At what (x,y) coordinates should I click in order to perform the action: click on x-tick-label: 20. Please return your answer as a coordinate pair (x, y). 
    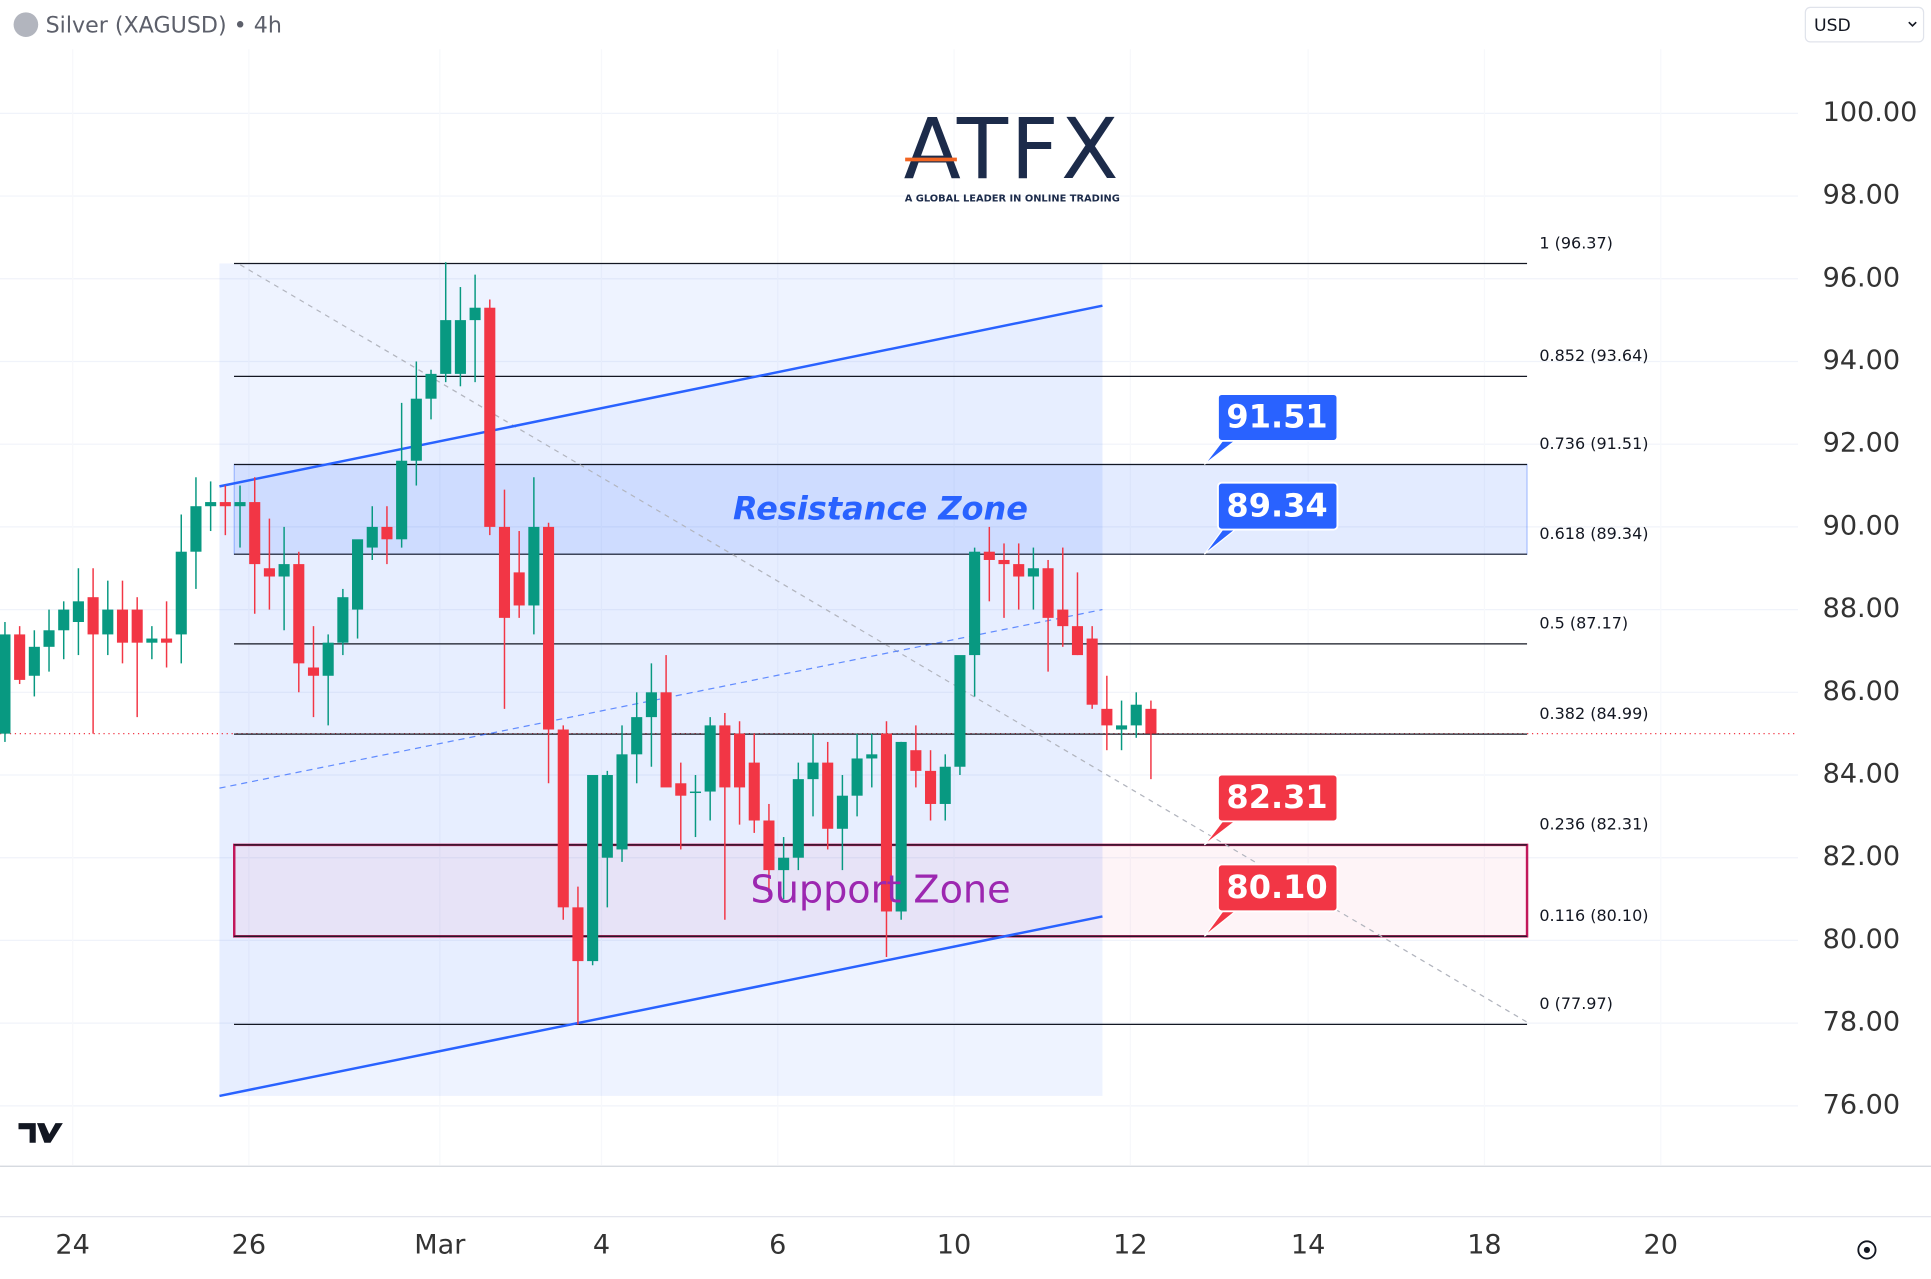
    Looking at the image, I should click on (1661, 1245).